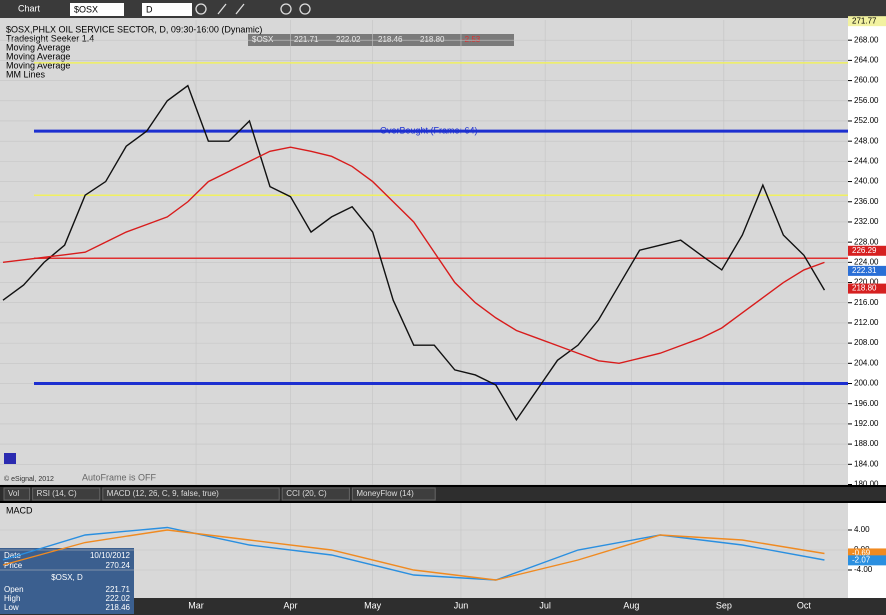 The width and height of the screenshot is (886, 615). Describe the element at coordinates (118, 589) in the screenshot. I see `data-window-value: 221.71` at that location.